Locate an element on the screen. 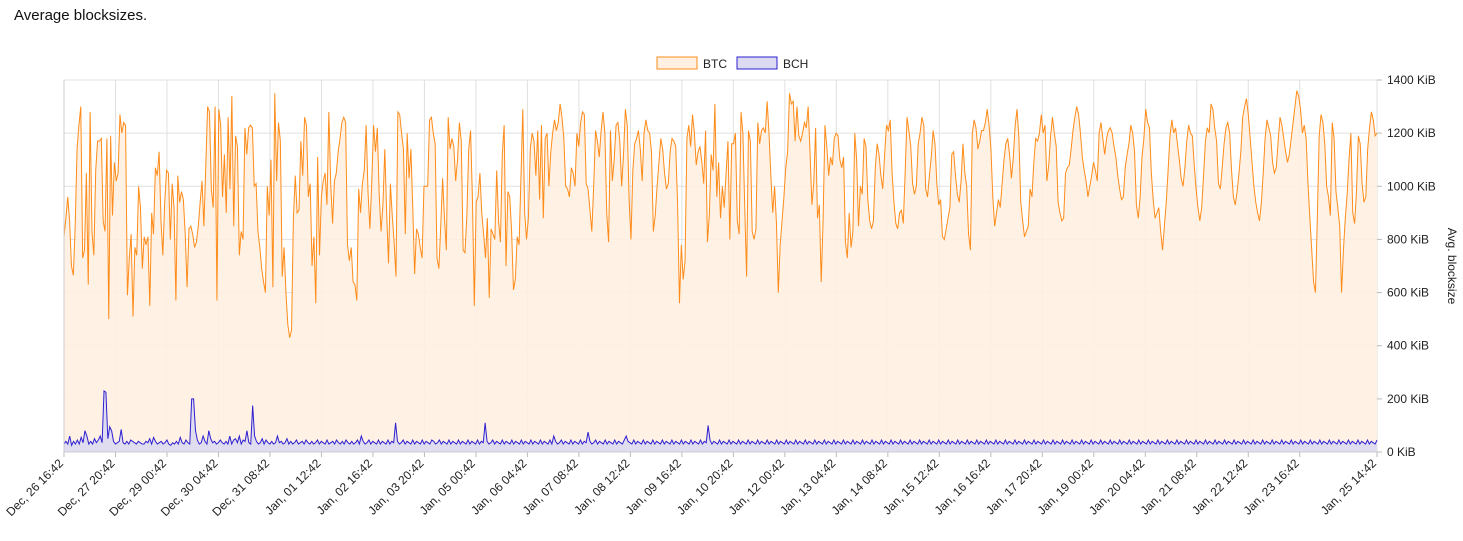 The height and width of the screenshot is (541, 1463). y-tick-label: 0 KiB is located at coordinates (1401, 452).